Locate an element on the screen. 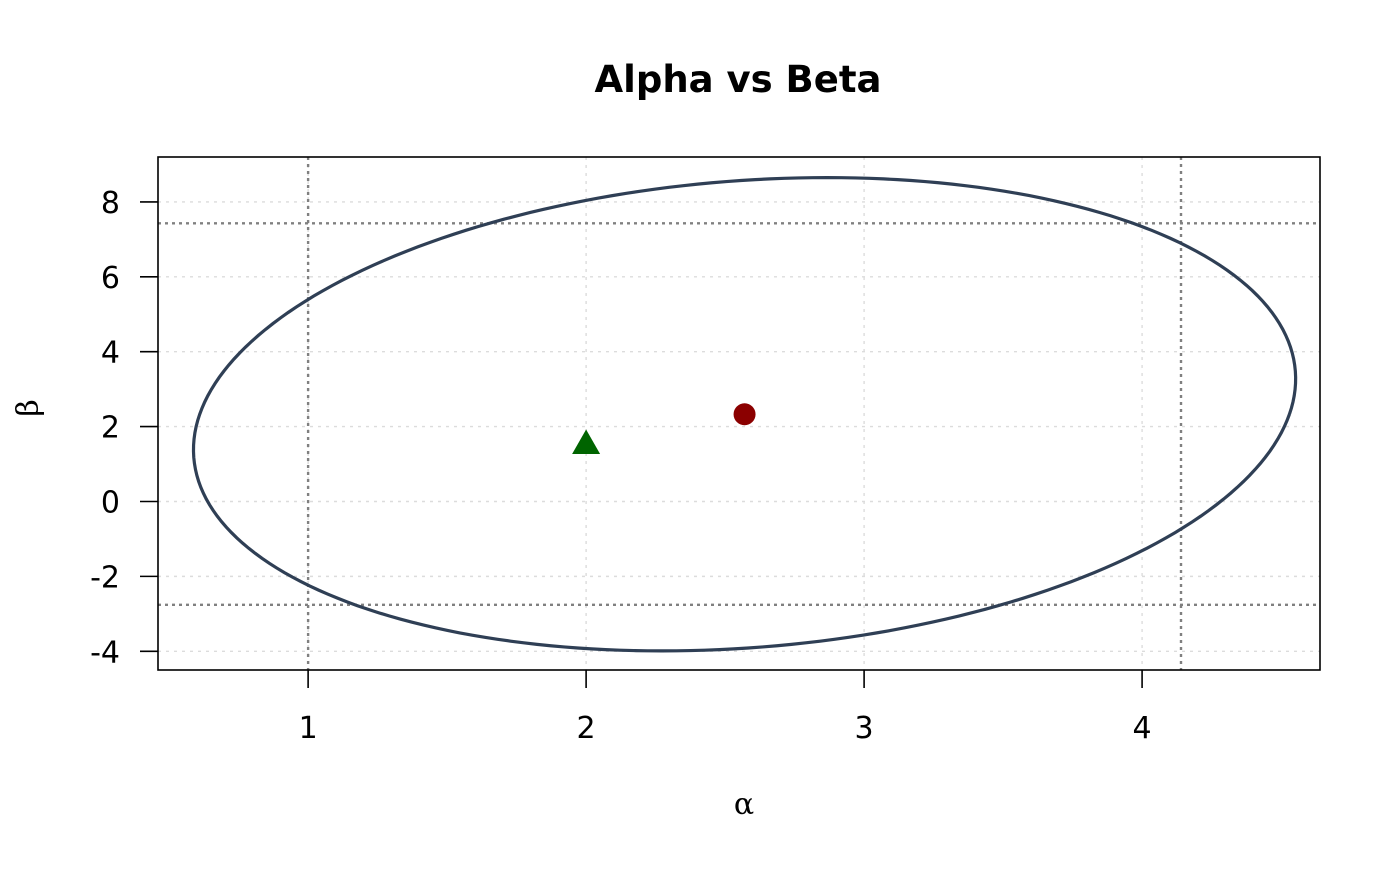 The width and height of the screenshot is (1400, 870). x-tick-label: 1 is located at coordinates (308, 728).